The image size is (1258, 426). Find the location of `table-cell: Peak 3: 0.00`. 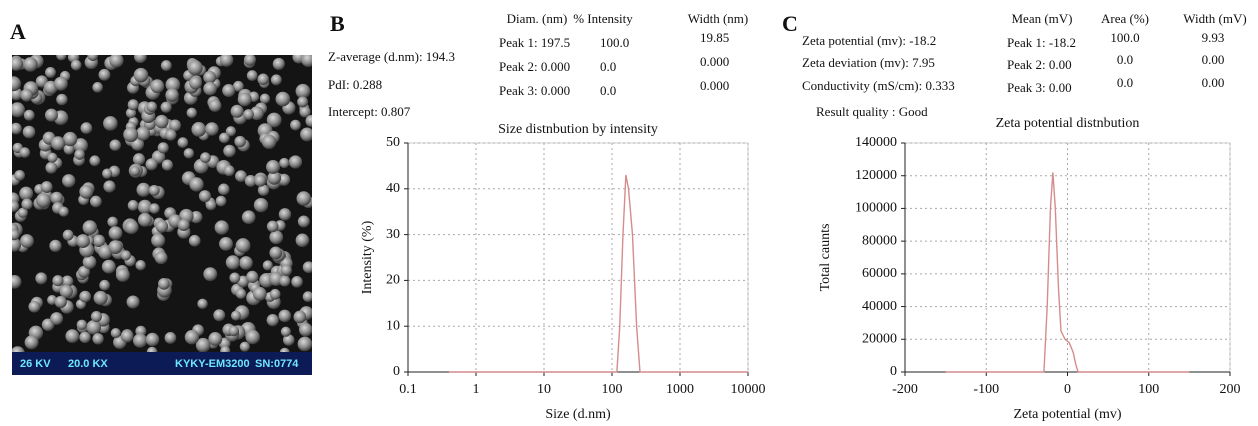

table-cell: Peak 3: 0.00 is located at coordinates (1039, 87).